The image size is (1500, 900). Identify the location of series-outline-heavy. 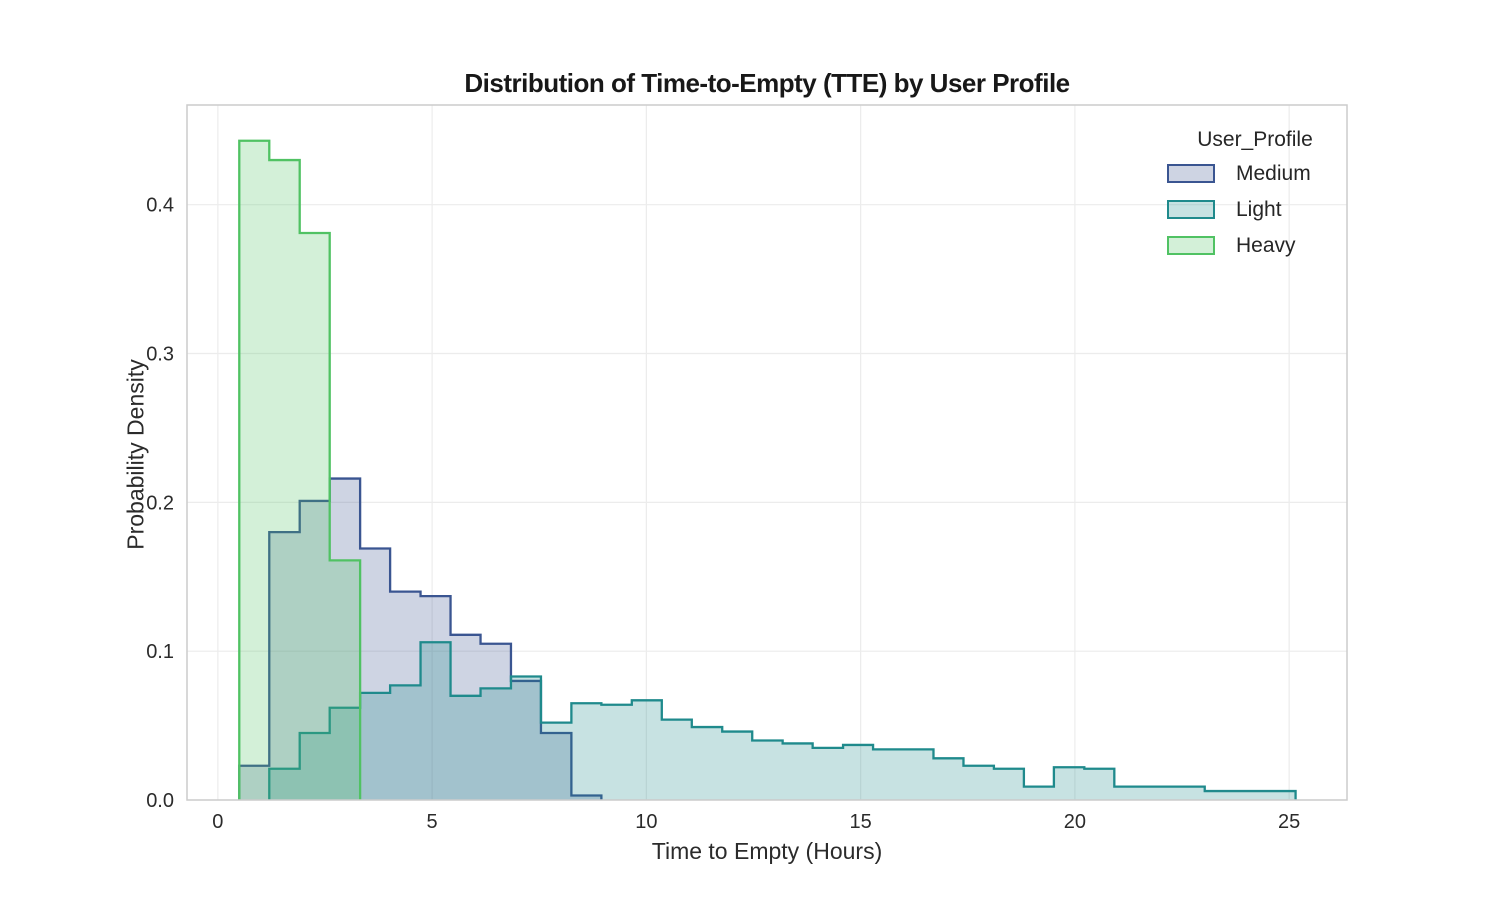
(300, 469).